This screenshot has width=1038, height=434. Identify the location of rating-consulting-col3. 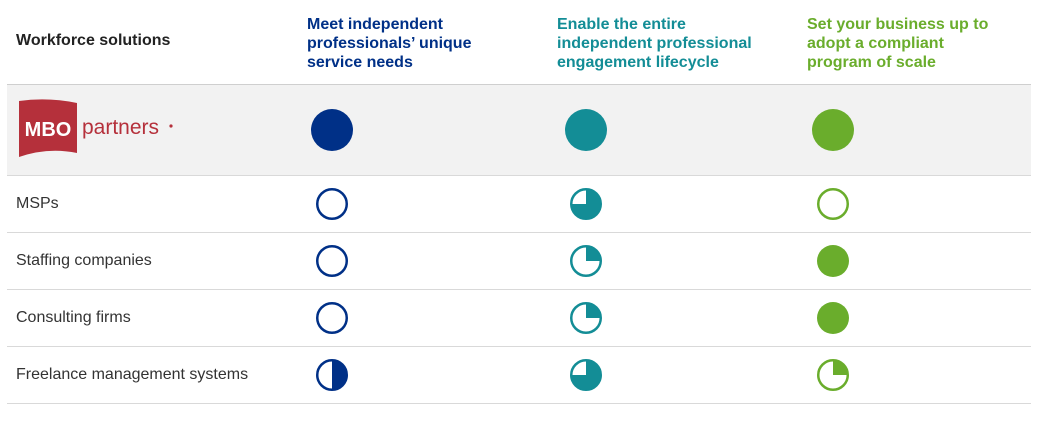
(833, 318).